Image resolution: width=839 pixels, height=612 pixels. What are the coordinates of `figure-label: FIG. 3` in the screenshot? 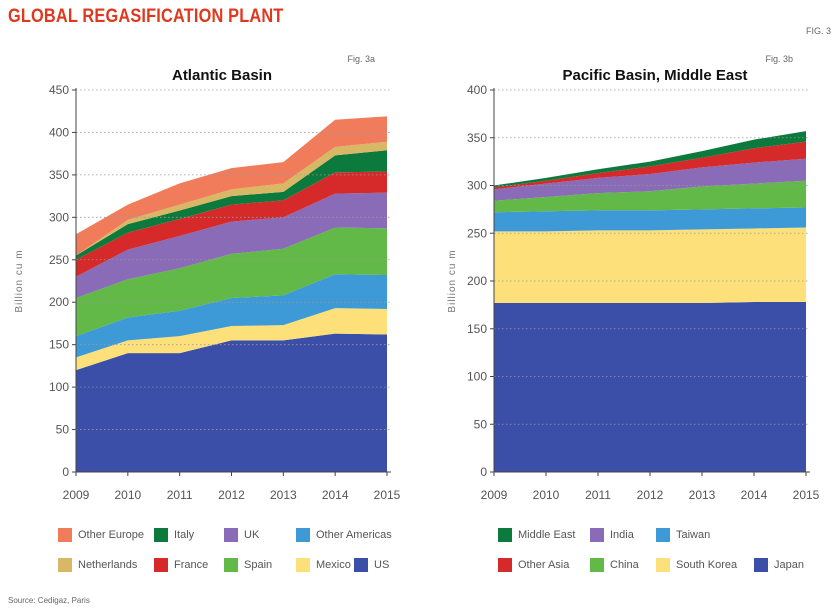 It's located at (818, 31).